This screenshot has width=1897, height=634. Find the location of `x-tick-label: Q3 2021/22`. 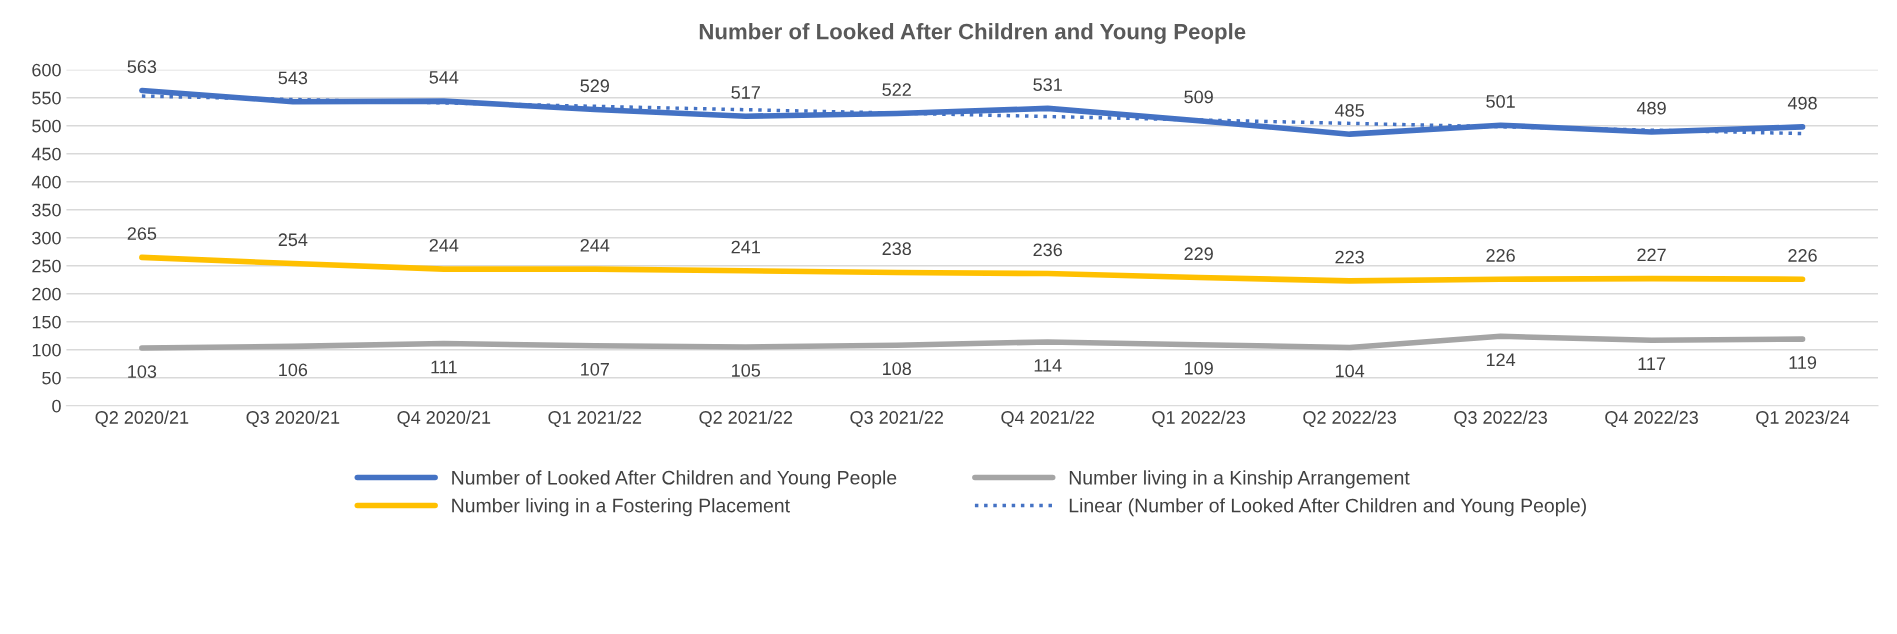

x-tick-label: Q3 2021/22 is located at coordinates (897, 419).